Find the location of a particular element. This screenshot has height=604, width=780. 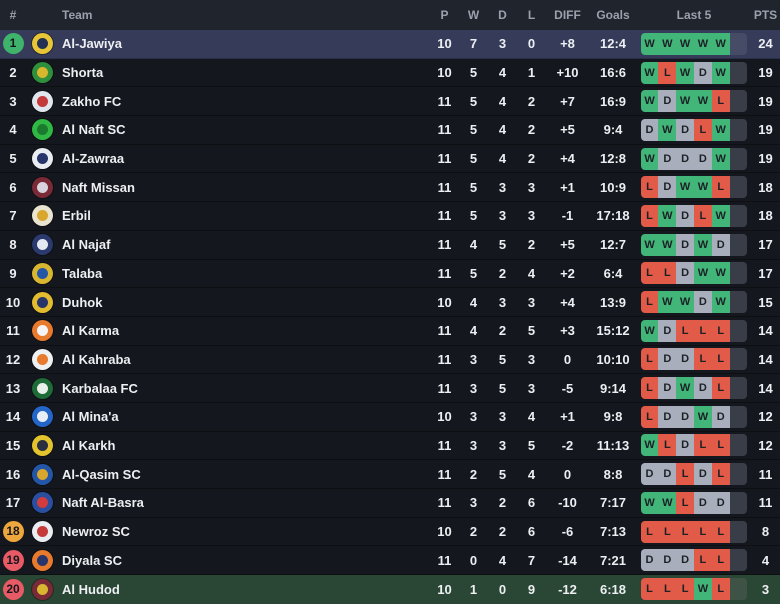

rank-number: 3 is located at coordinates (13, 101).